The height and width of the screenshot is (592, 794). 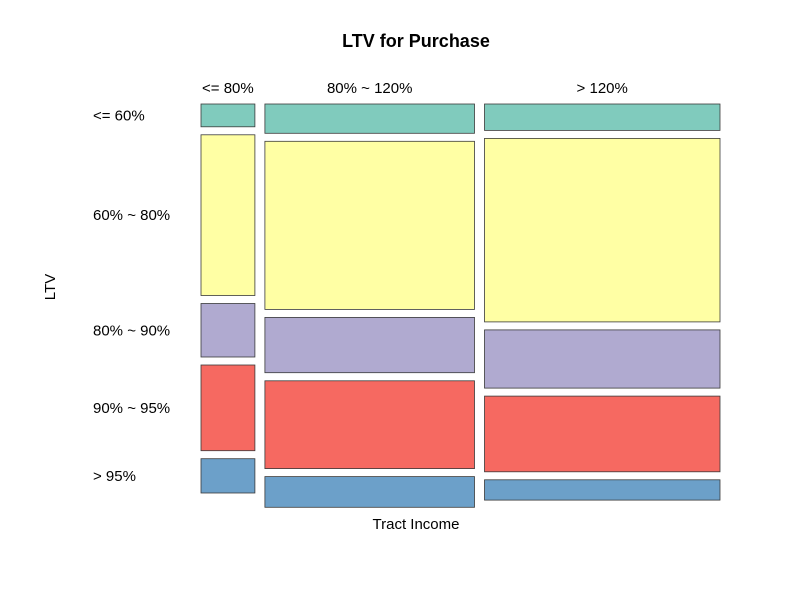 What do you see at coordinates (602, 88) in the screenshot?
I see `column-label-gt-120pct: > 120%` at bounding box center [602, 88].